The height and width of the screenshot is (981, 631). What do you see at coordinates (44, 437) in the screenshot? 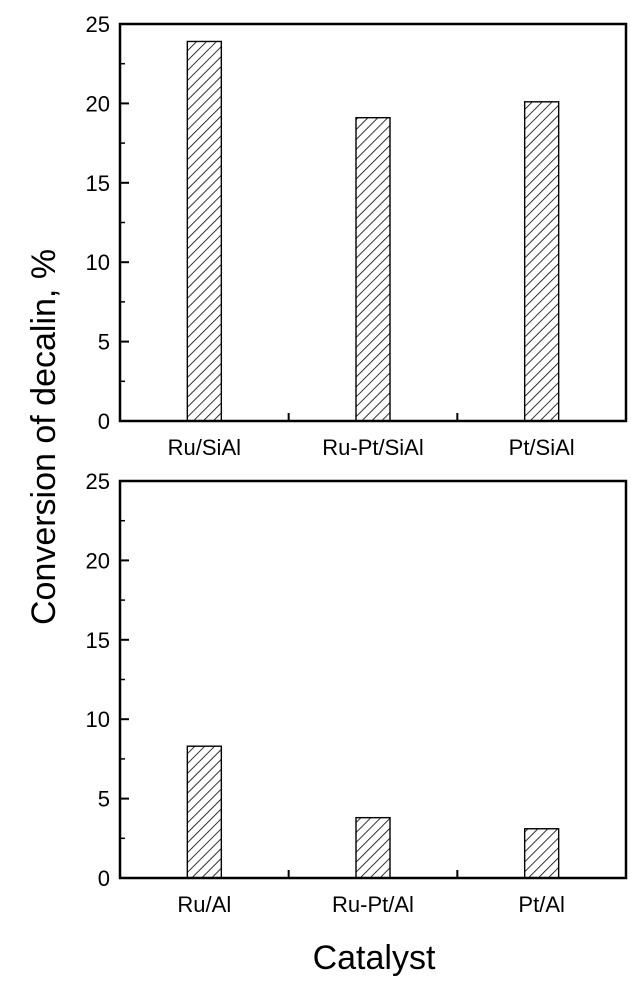
I see `y-axis-title: Conversion of decalin, %` at bounding box center [44, 437].